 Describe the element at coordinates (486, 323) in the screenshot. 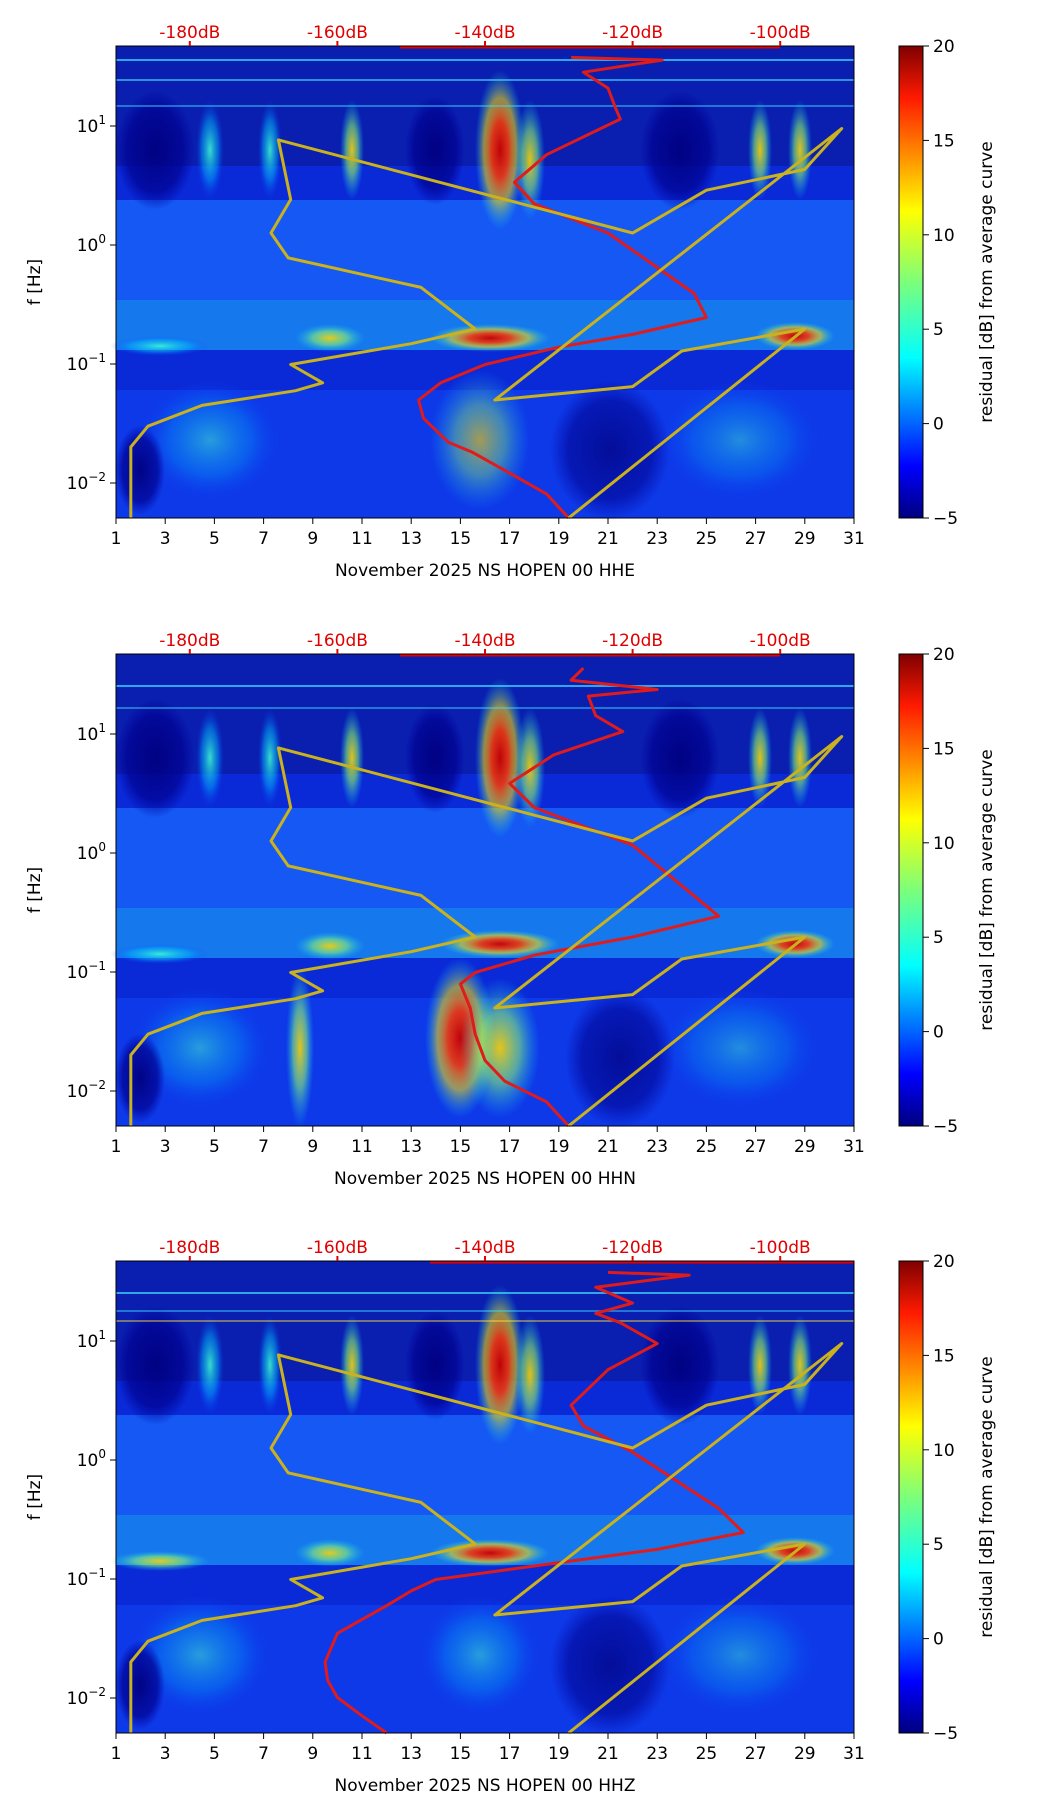

I see `yellow-curve-line` at that location.